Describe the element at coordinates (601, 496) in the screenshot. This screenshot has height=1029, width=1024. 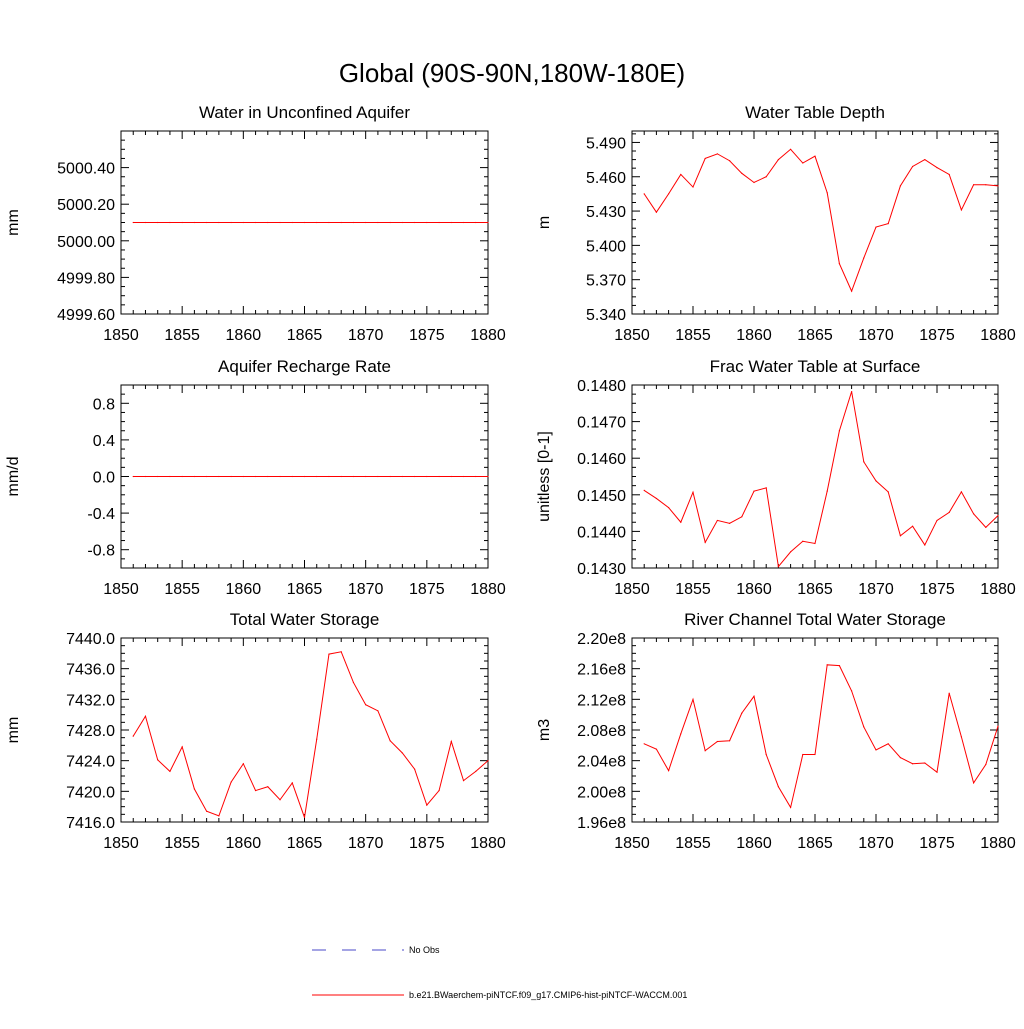
I see `y-tick-label: 0.1450` at that location.